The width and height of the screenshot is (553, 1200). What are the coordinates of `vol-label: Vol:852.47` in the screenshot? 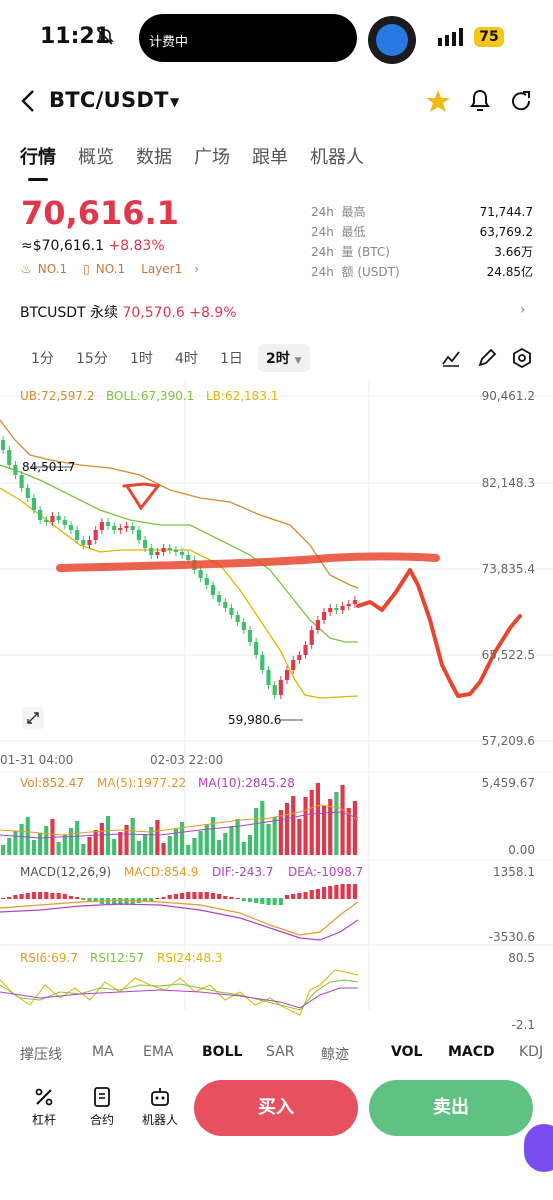 It's located at (52, 783).